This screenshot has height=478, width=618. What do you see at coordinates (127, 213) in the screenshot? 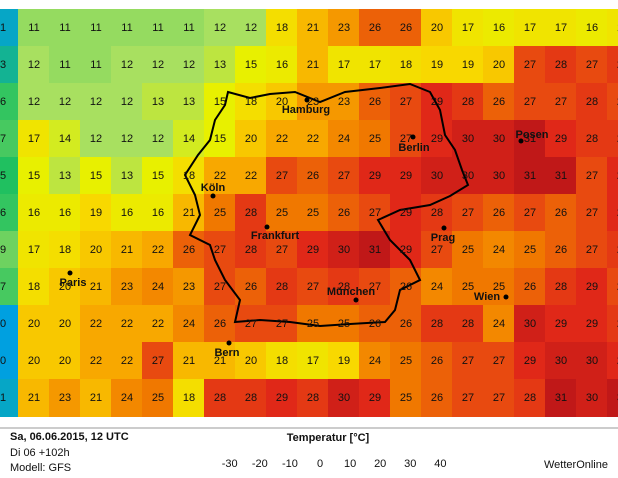
I see `grid-value: 16` at bounding box center [127, 213].